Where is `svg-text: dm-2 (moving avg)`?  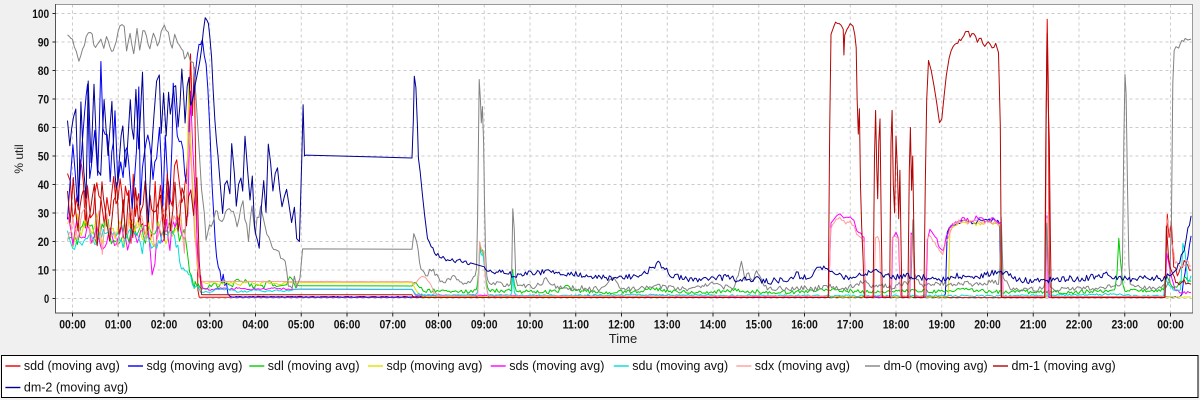
svg-text: dm-2 (moving avg) is located at coordinates (76, 388).